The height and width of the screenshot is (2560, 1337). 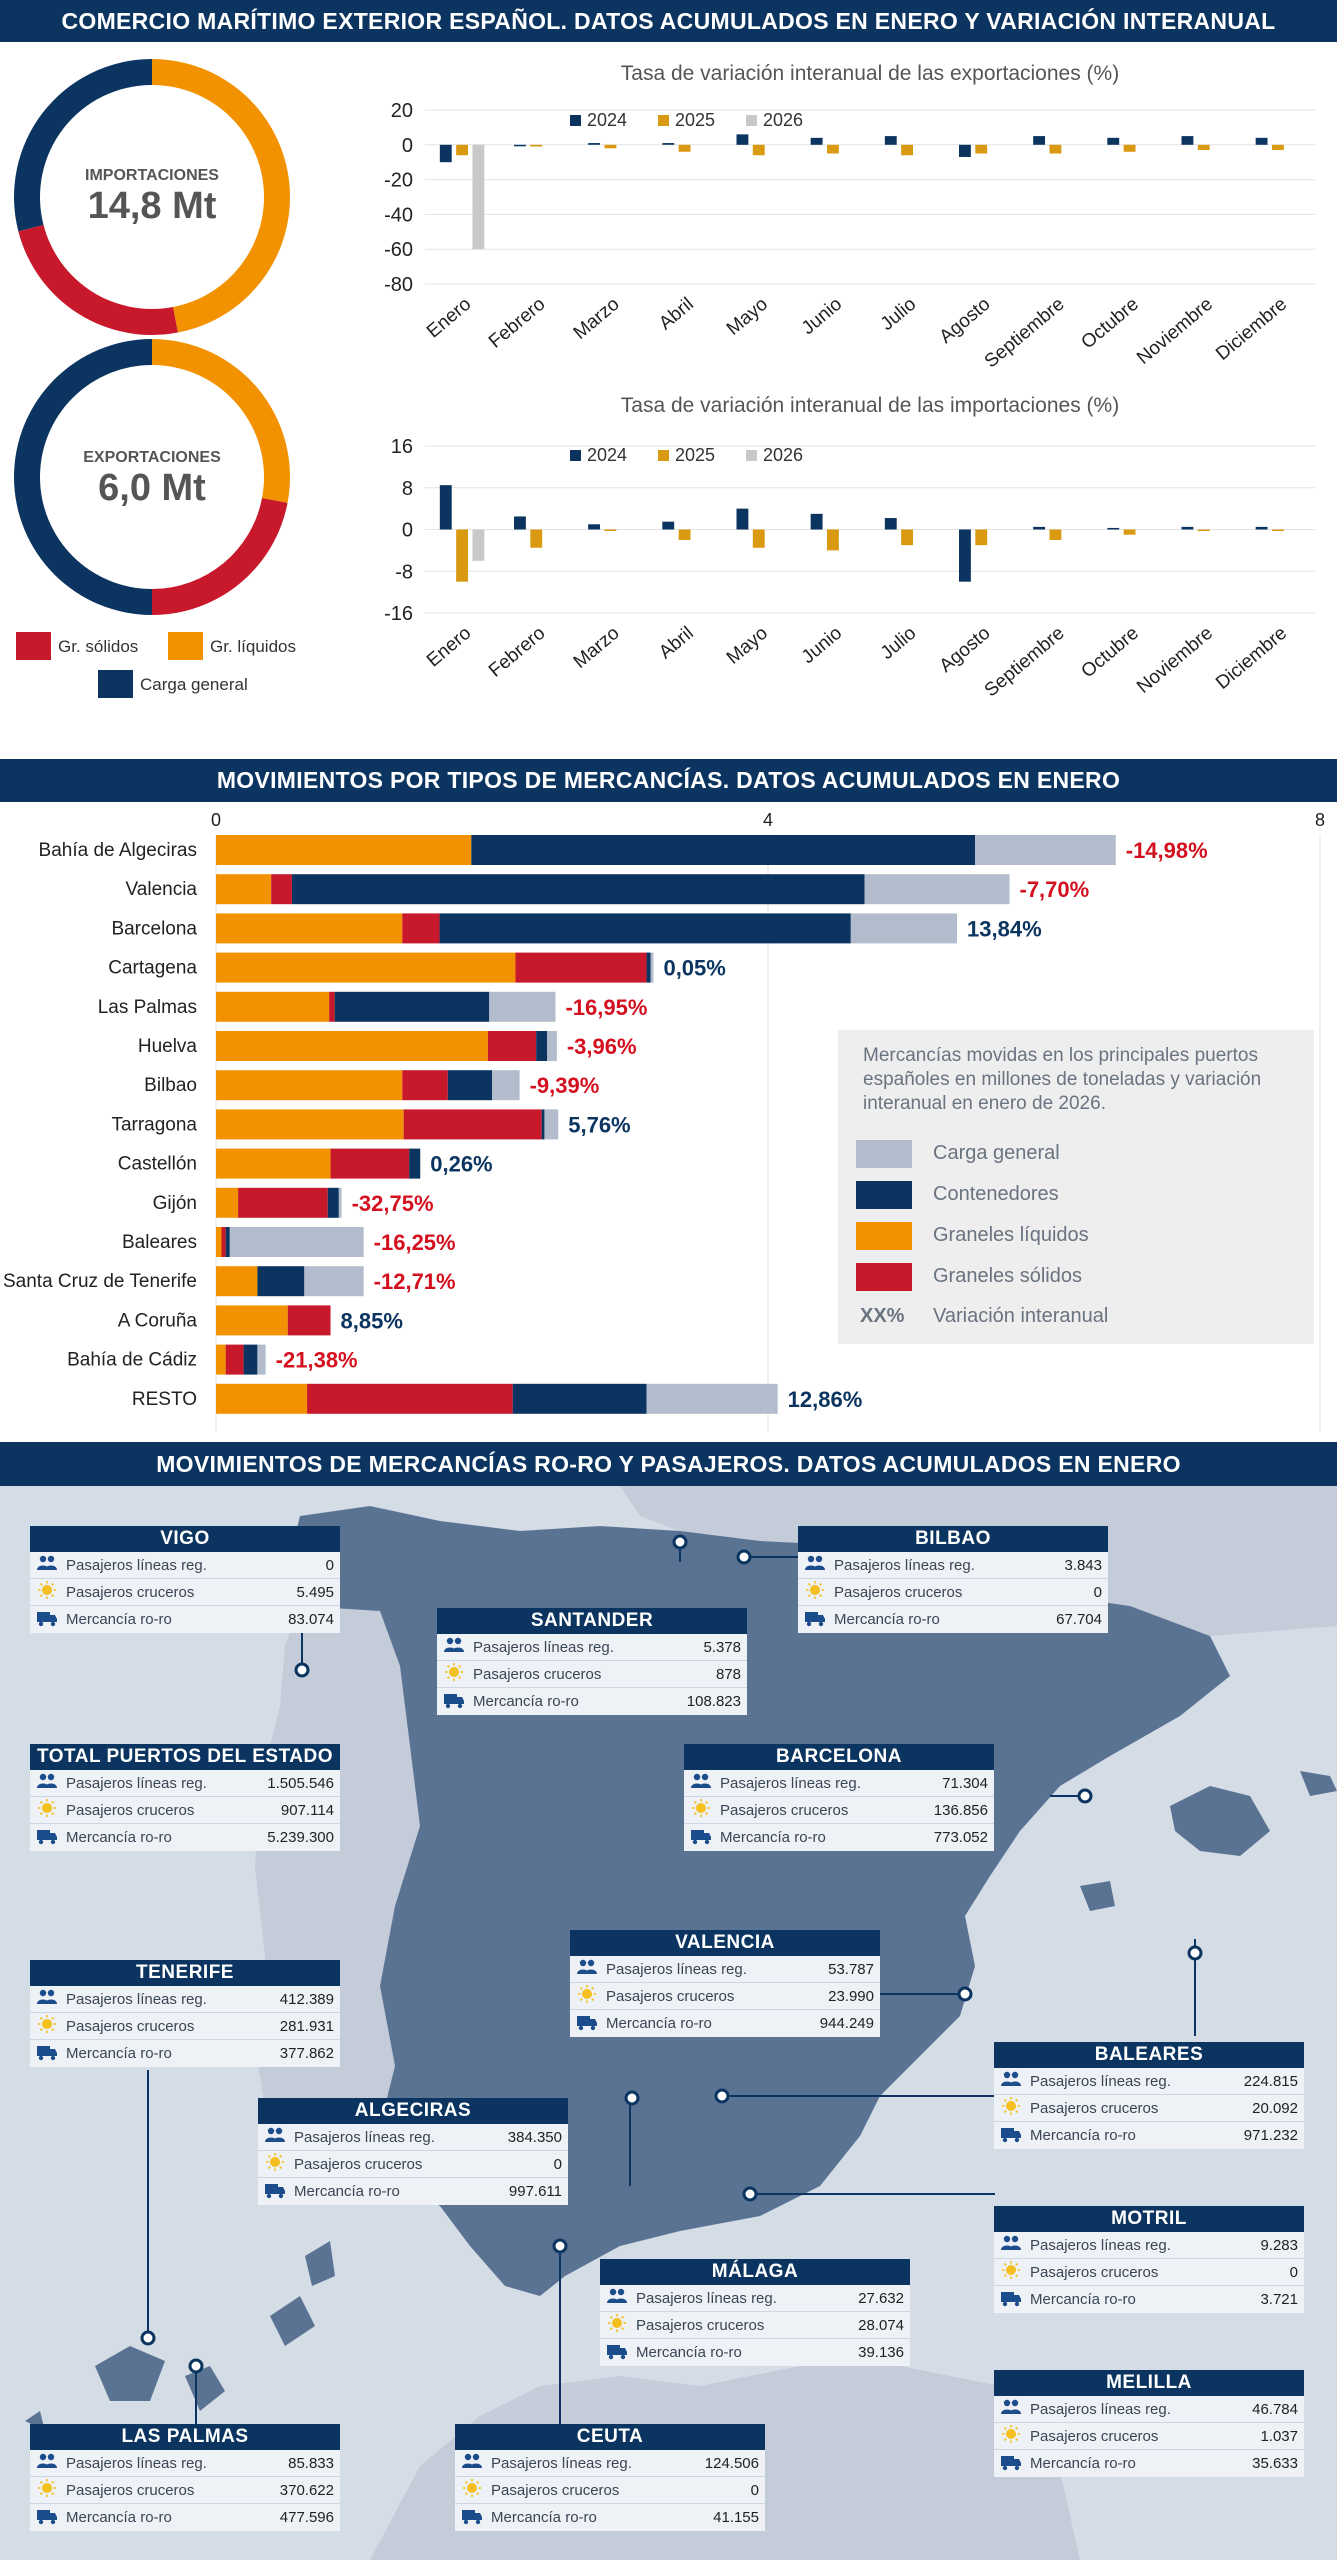 What do you see at coordinates (663, 455) in the screenshot?
I see `legend-swatch-2025` at bounding box center [663, 455].